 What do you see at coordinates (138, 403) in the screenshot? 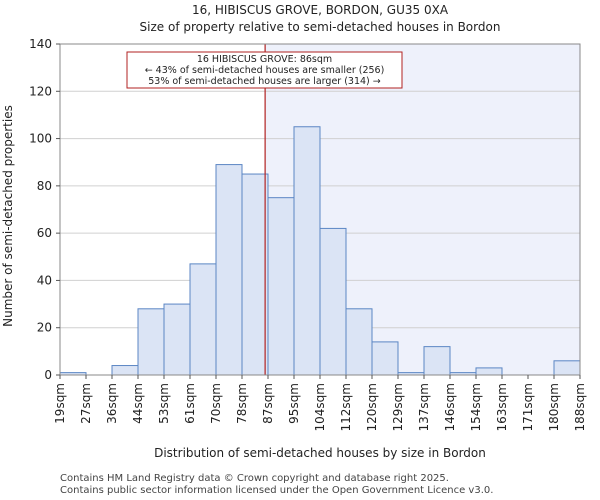
I see `x-tick-label: 44sqm` at bounding box center [138, 403].